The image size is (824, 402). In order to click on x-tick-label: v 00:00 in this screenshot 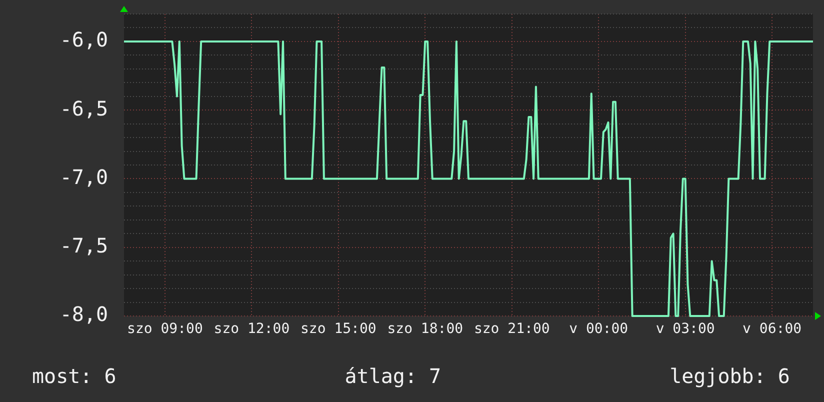, I will do `click(598, 329)`.